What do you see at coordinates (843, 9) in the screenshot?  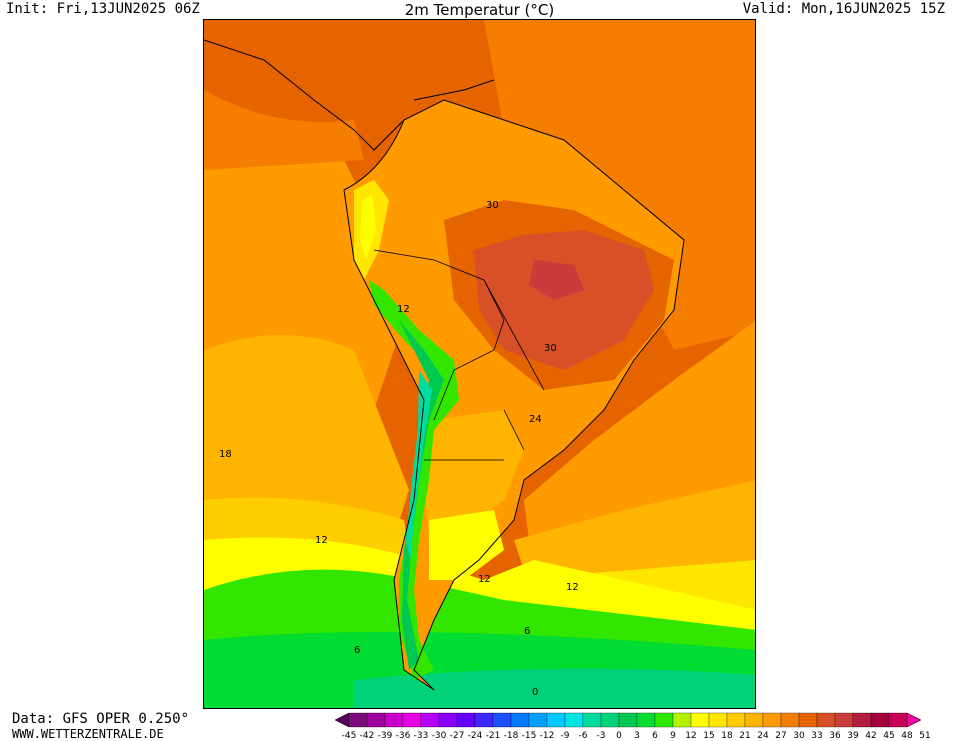 I see `valid-time-label: Valid: Mon,16JUN2025 15Z` at bounding box center [843, 9].